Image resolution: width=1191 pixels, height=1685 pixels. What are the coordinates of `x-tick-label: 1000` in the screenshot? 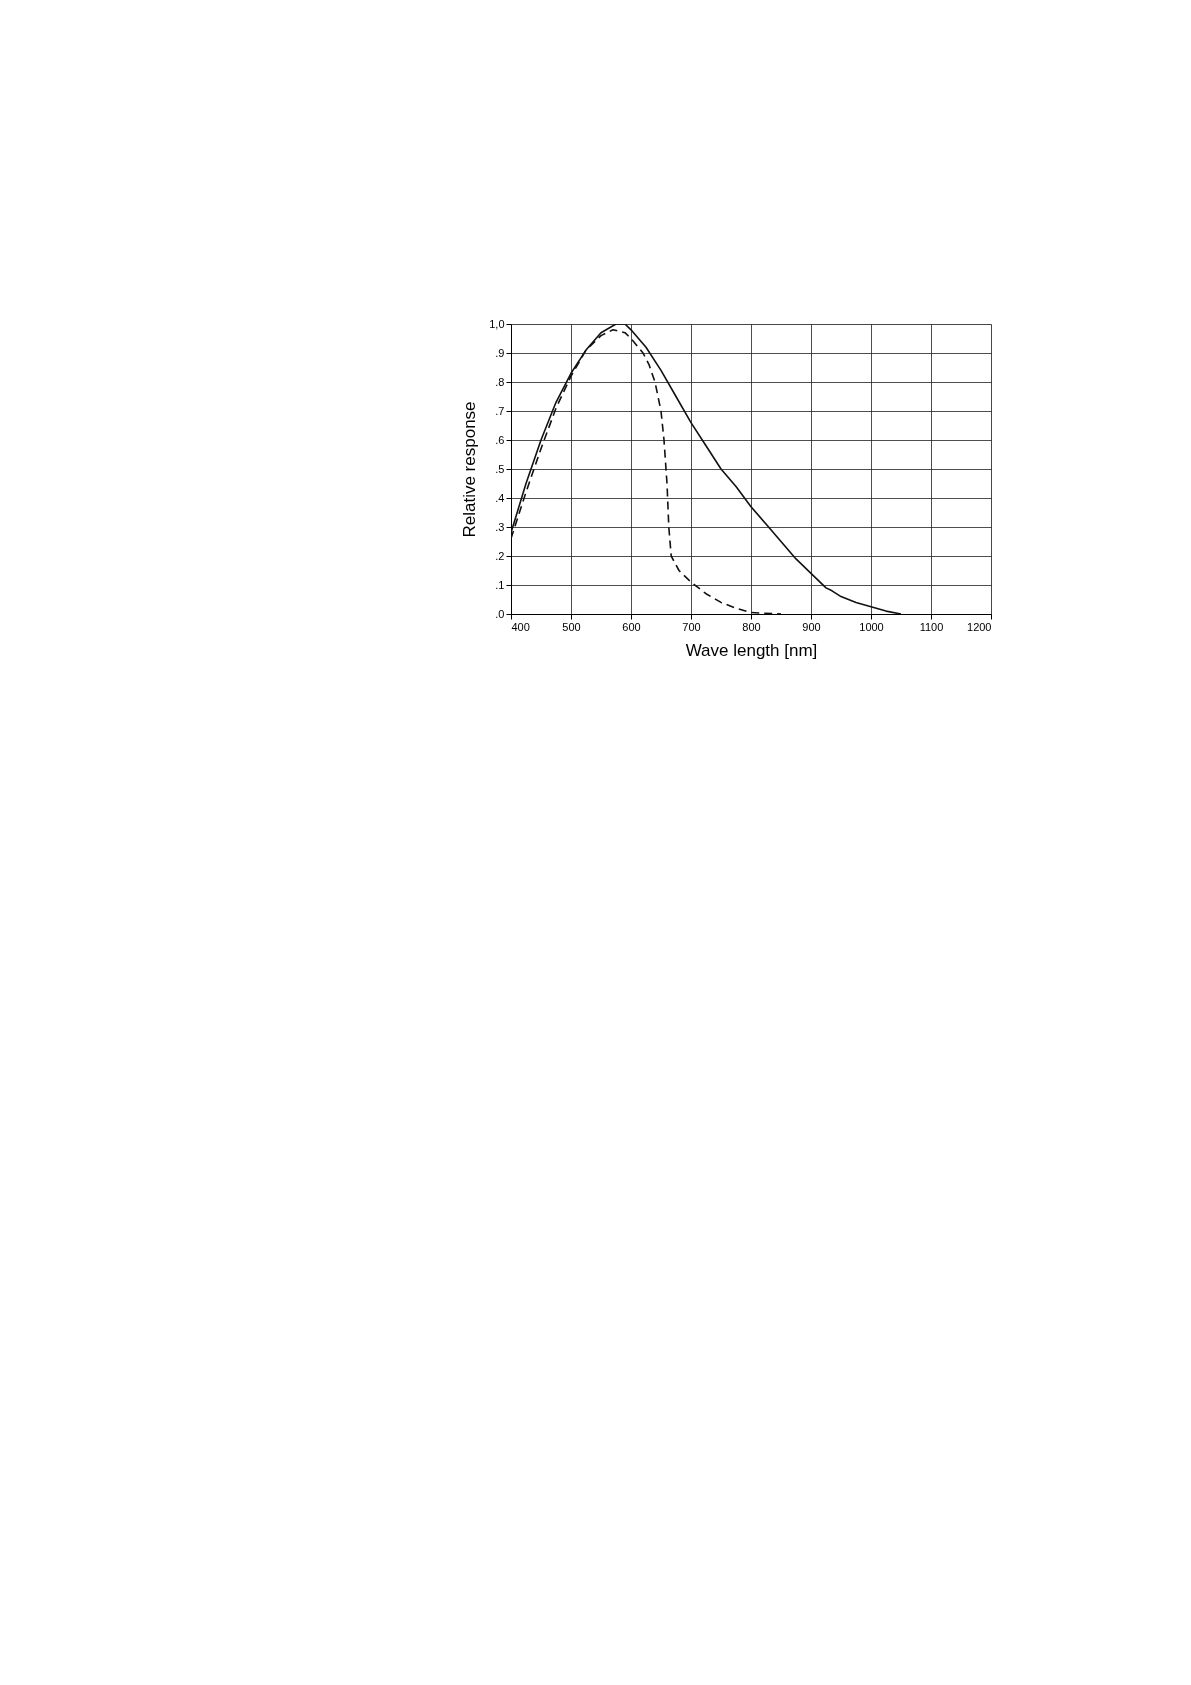 It's located at (871, 626).